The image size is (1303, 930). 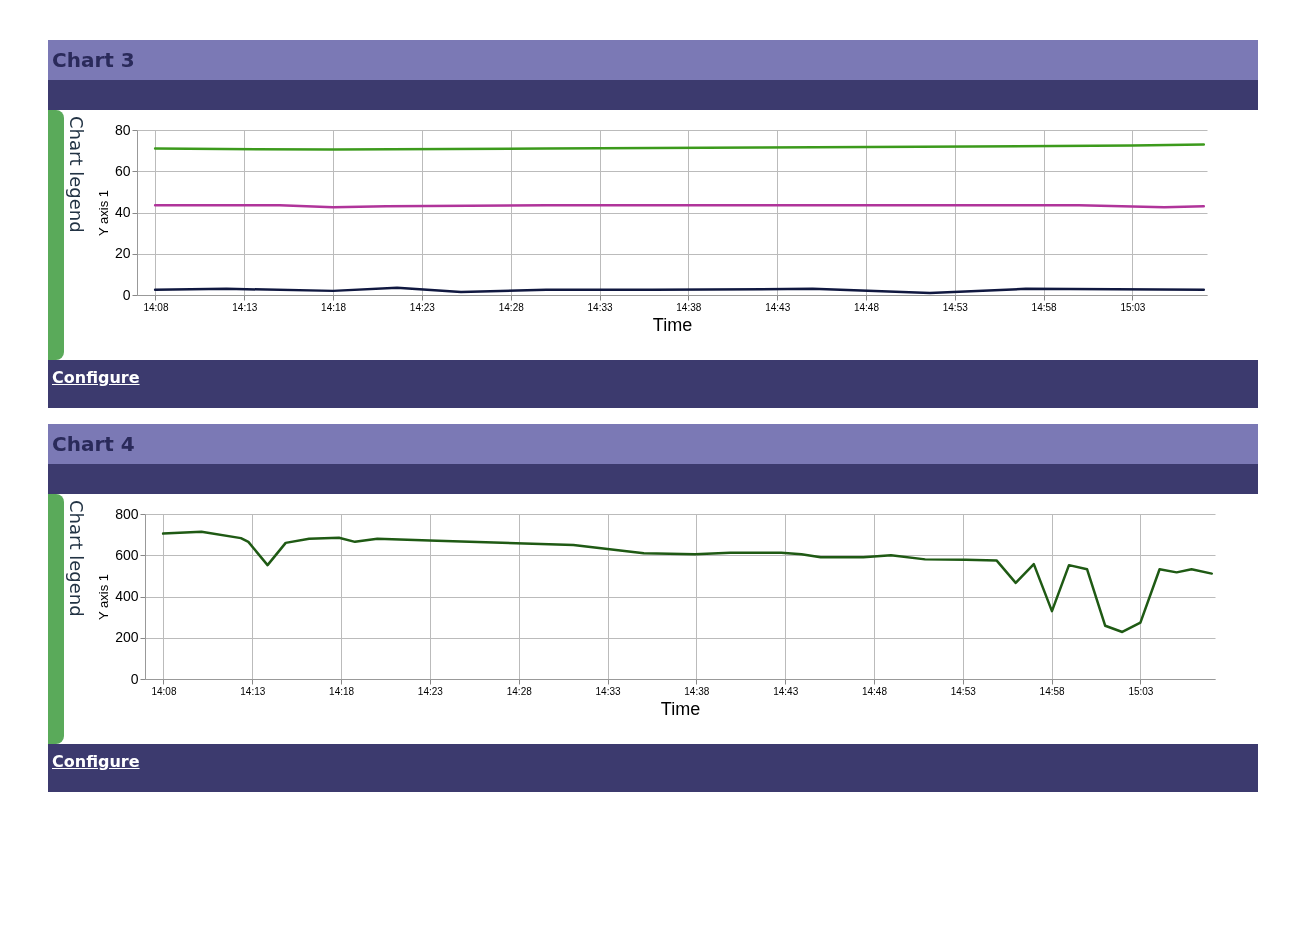 I want to click on y-tick-label: 40, so click(x=122, y=212).